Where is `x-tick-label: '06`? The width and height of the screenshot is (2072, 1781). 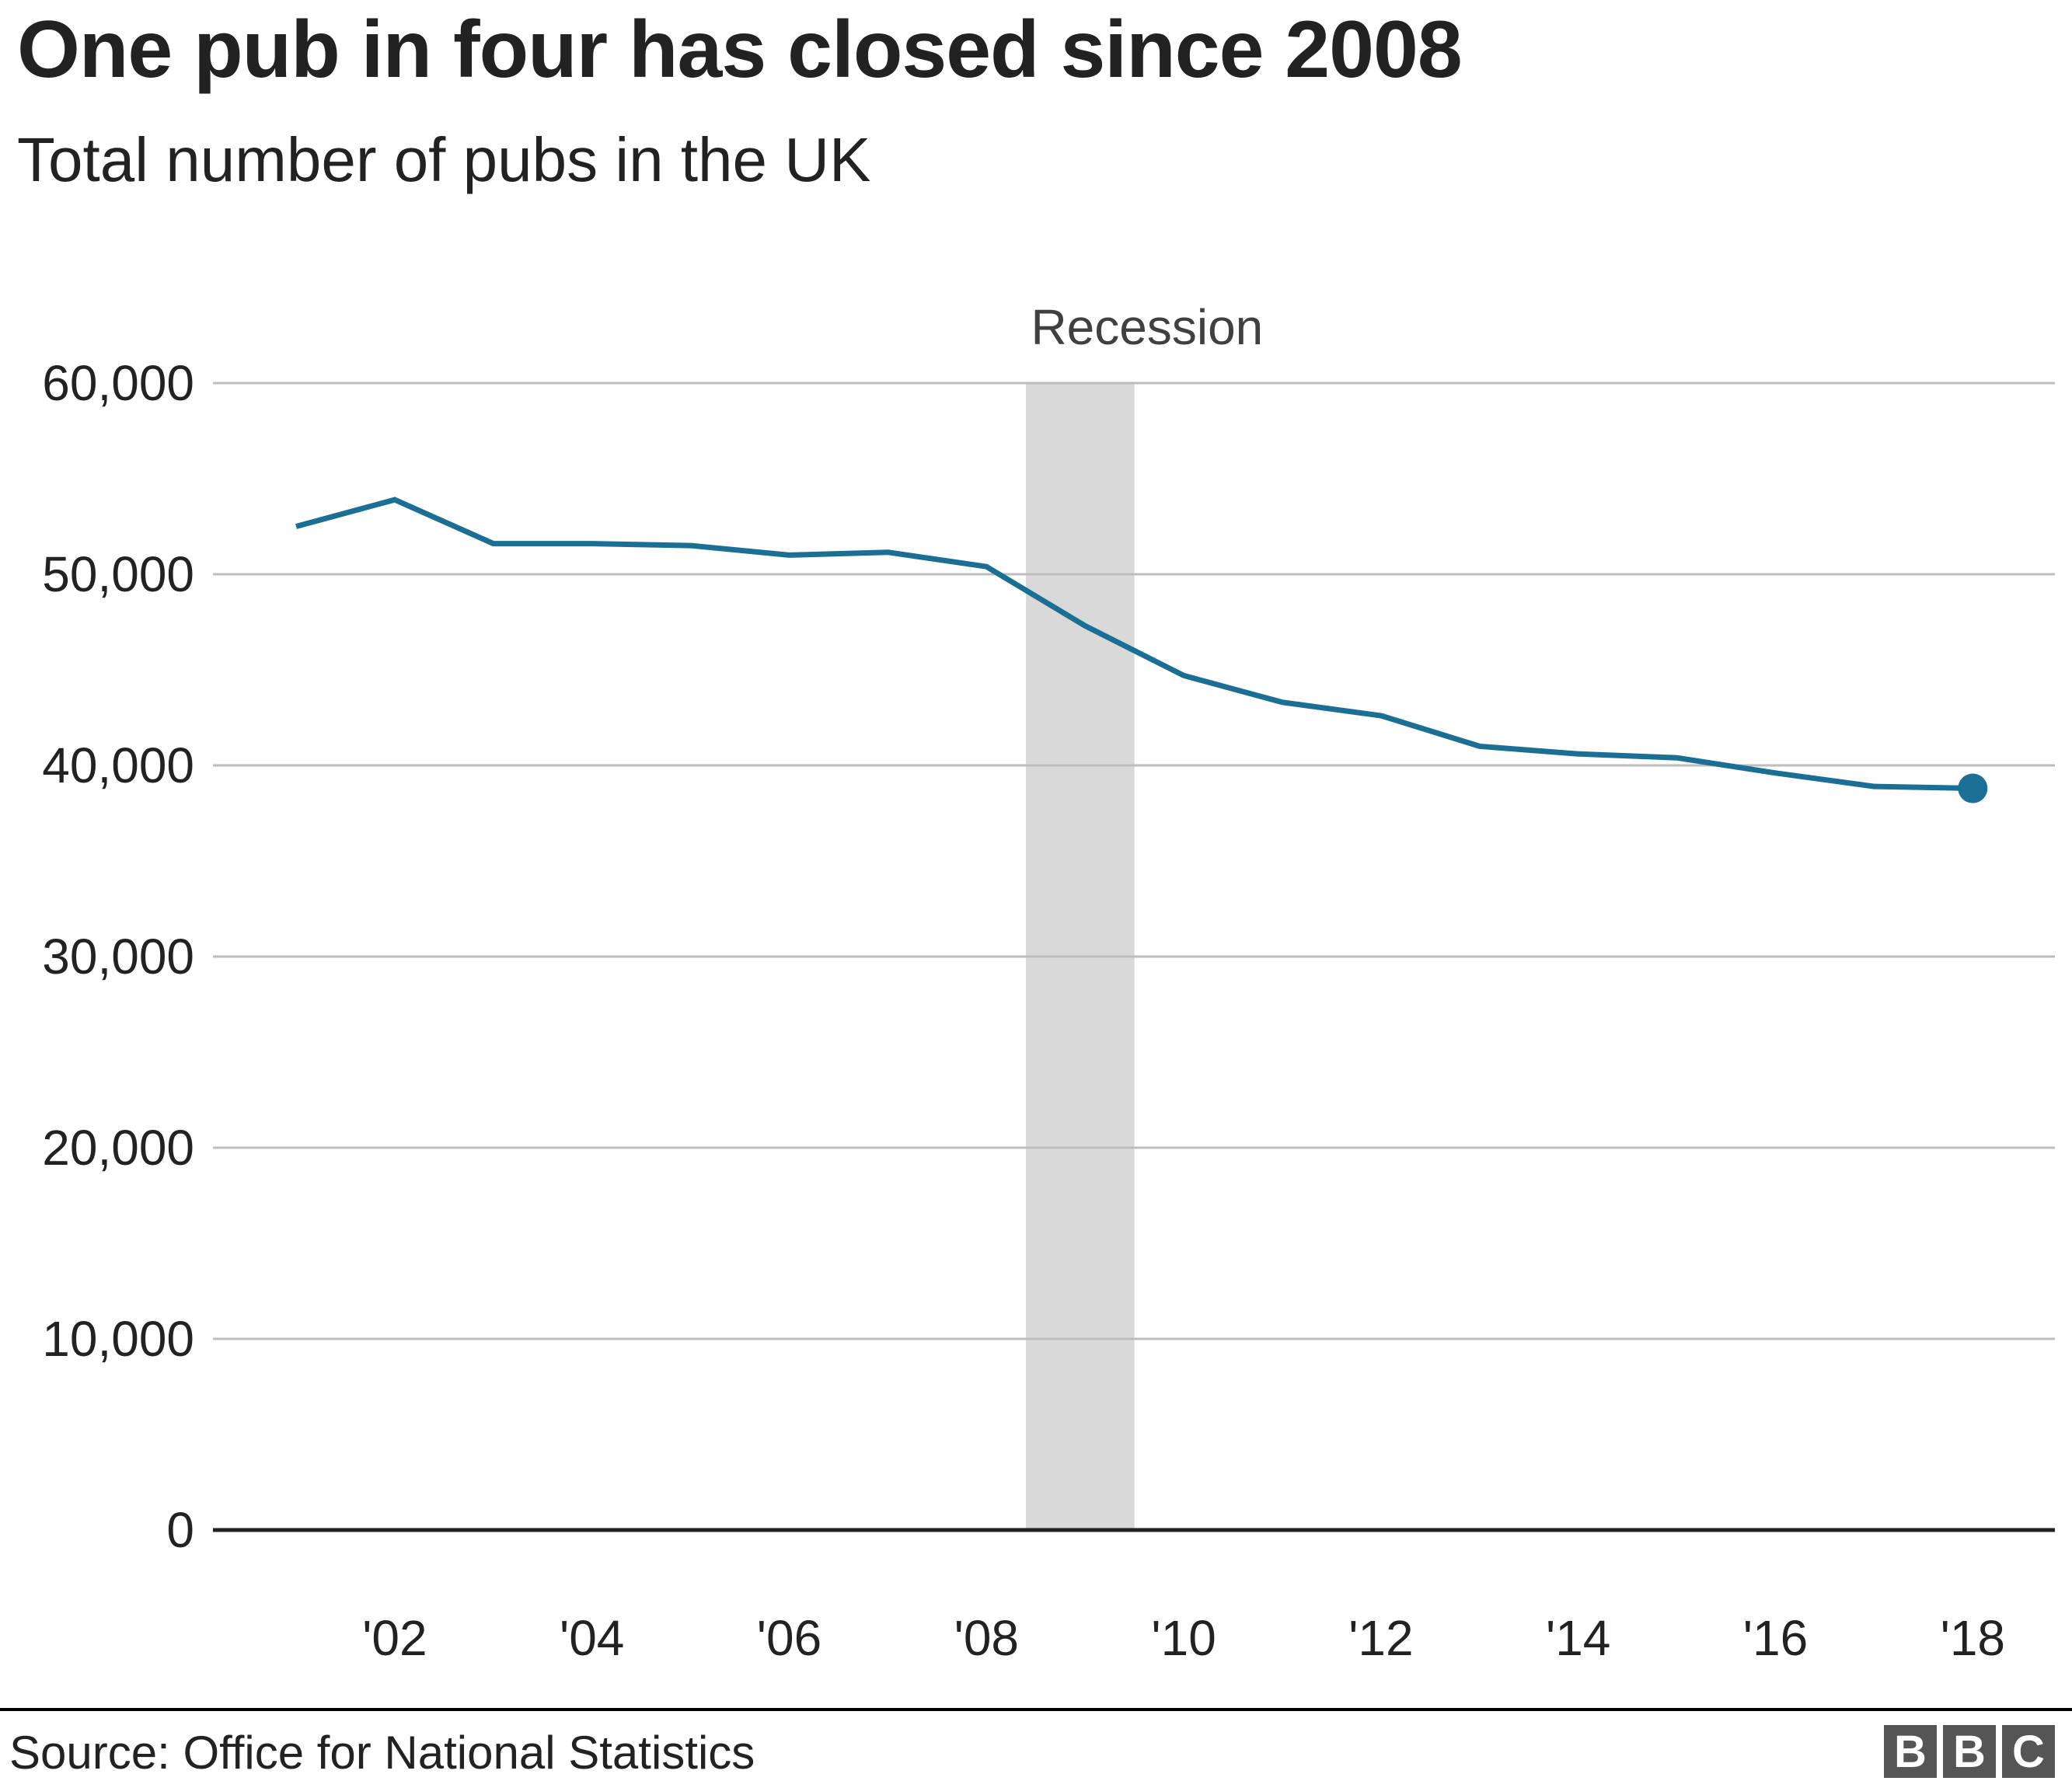
x-tick-label: '06 is located at coordinates (789, 1638).